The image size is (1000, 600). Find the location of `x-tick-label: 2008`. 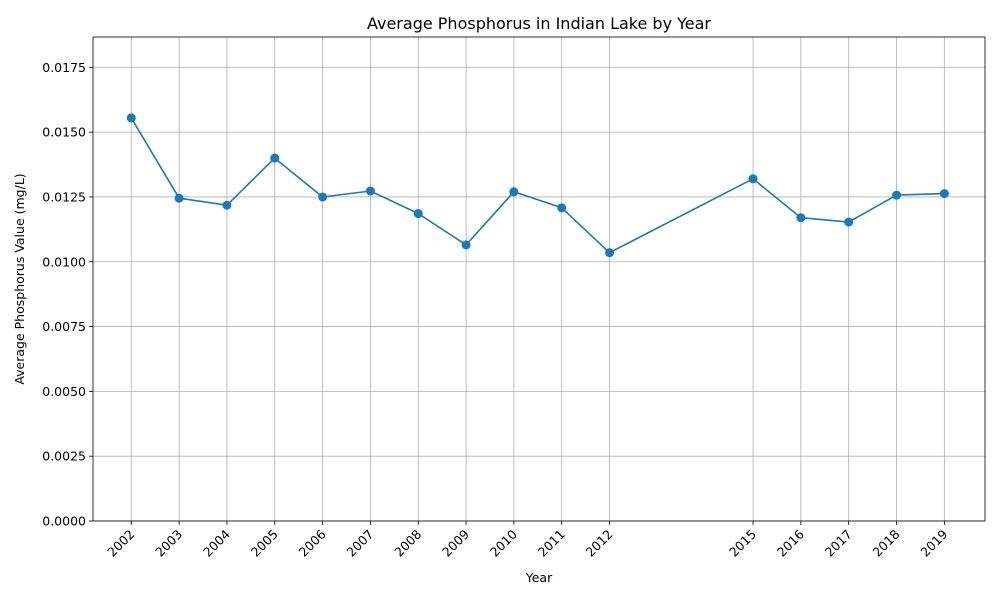

x-tick-label: 2008 is located at coordinates (407, 542).